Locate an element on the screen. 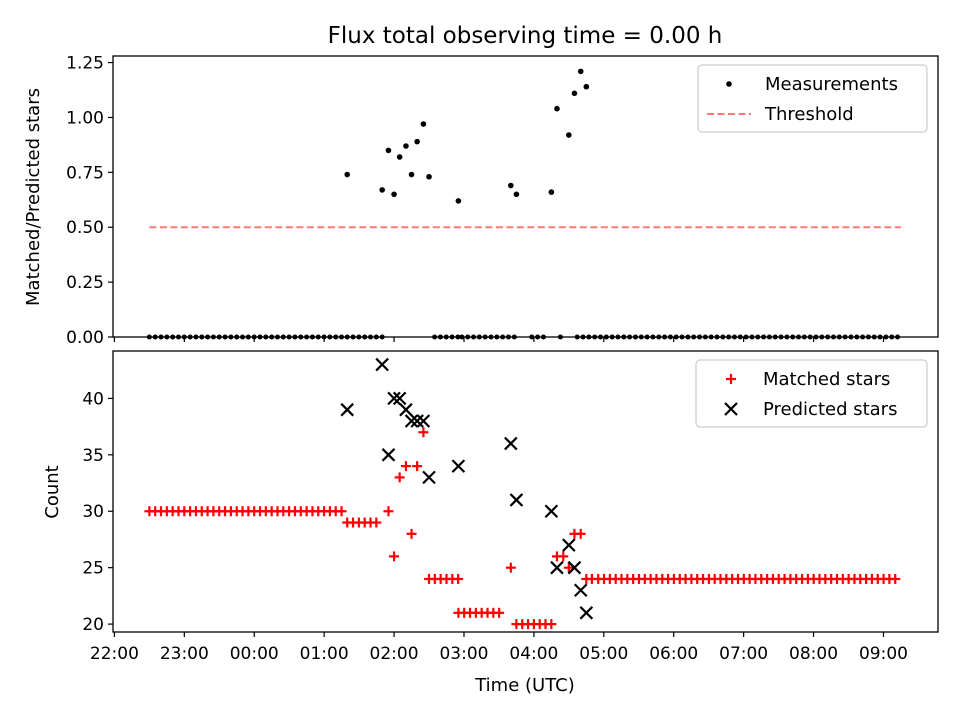  x-tick-label: 01:00 is located at coordinates (324, 654).